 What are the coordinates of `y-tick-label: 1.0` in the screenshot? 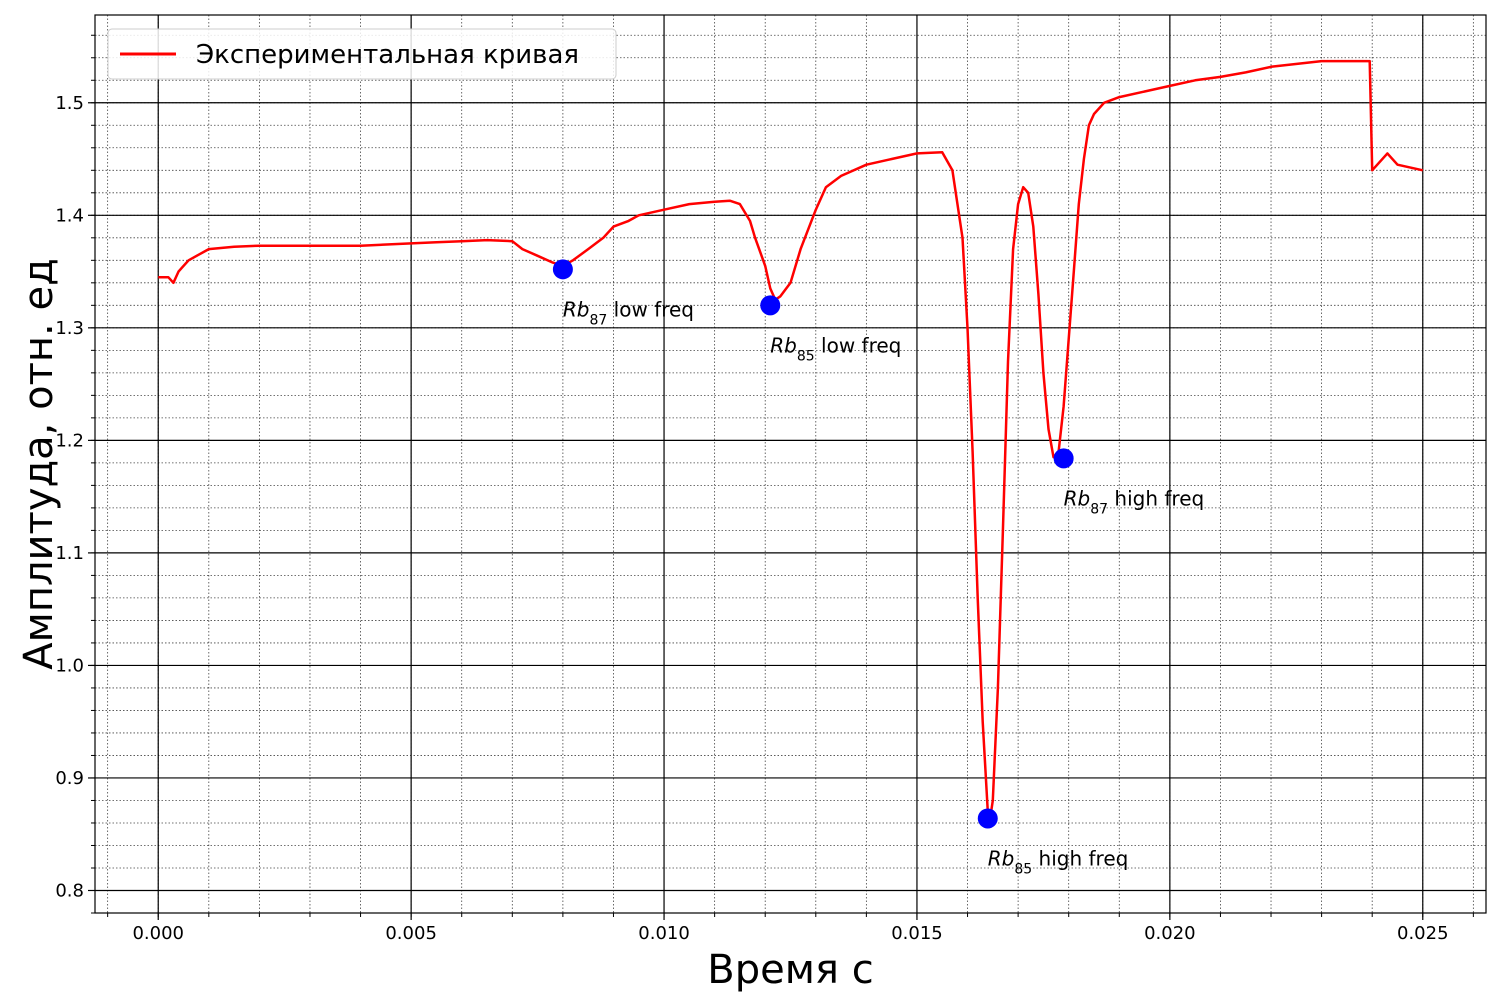 It's located at (69, 665).